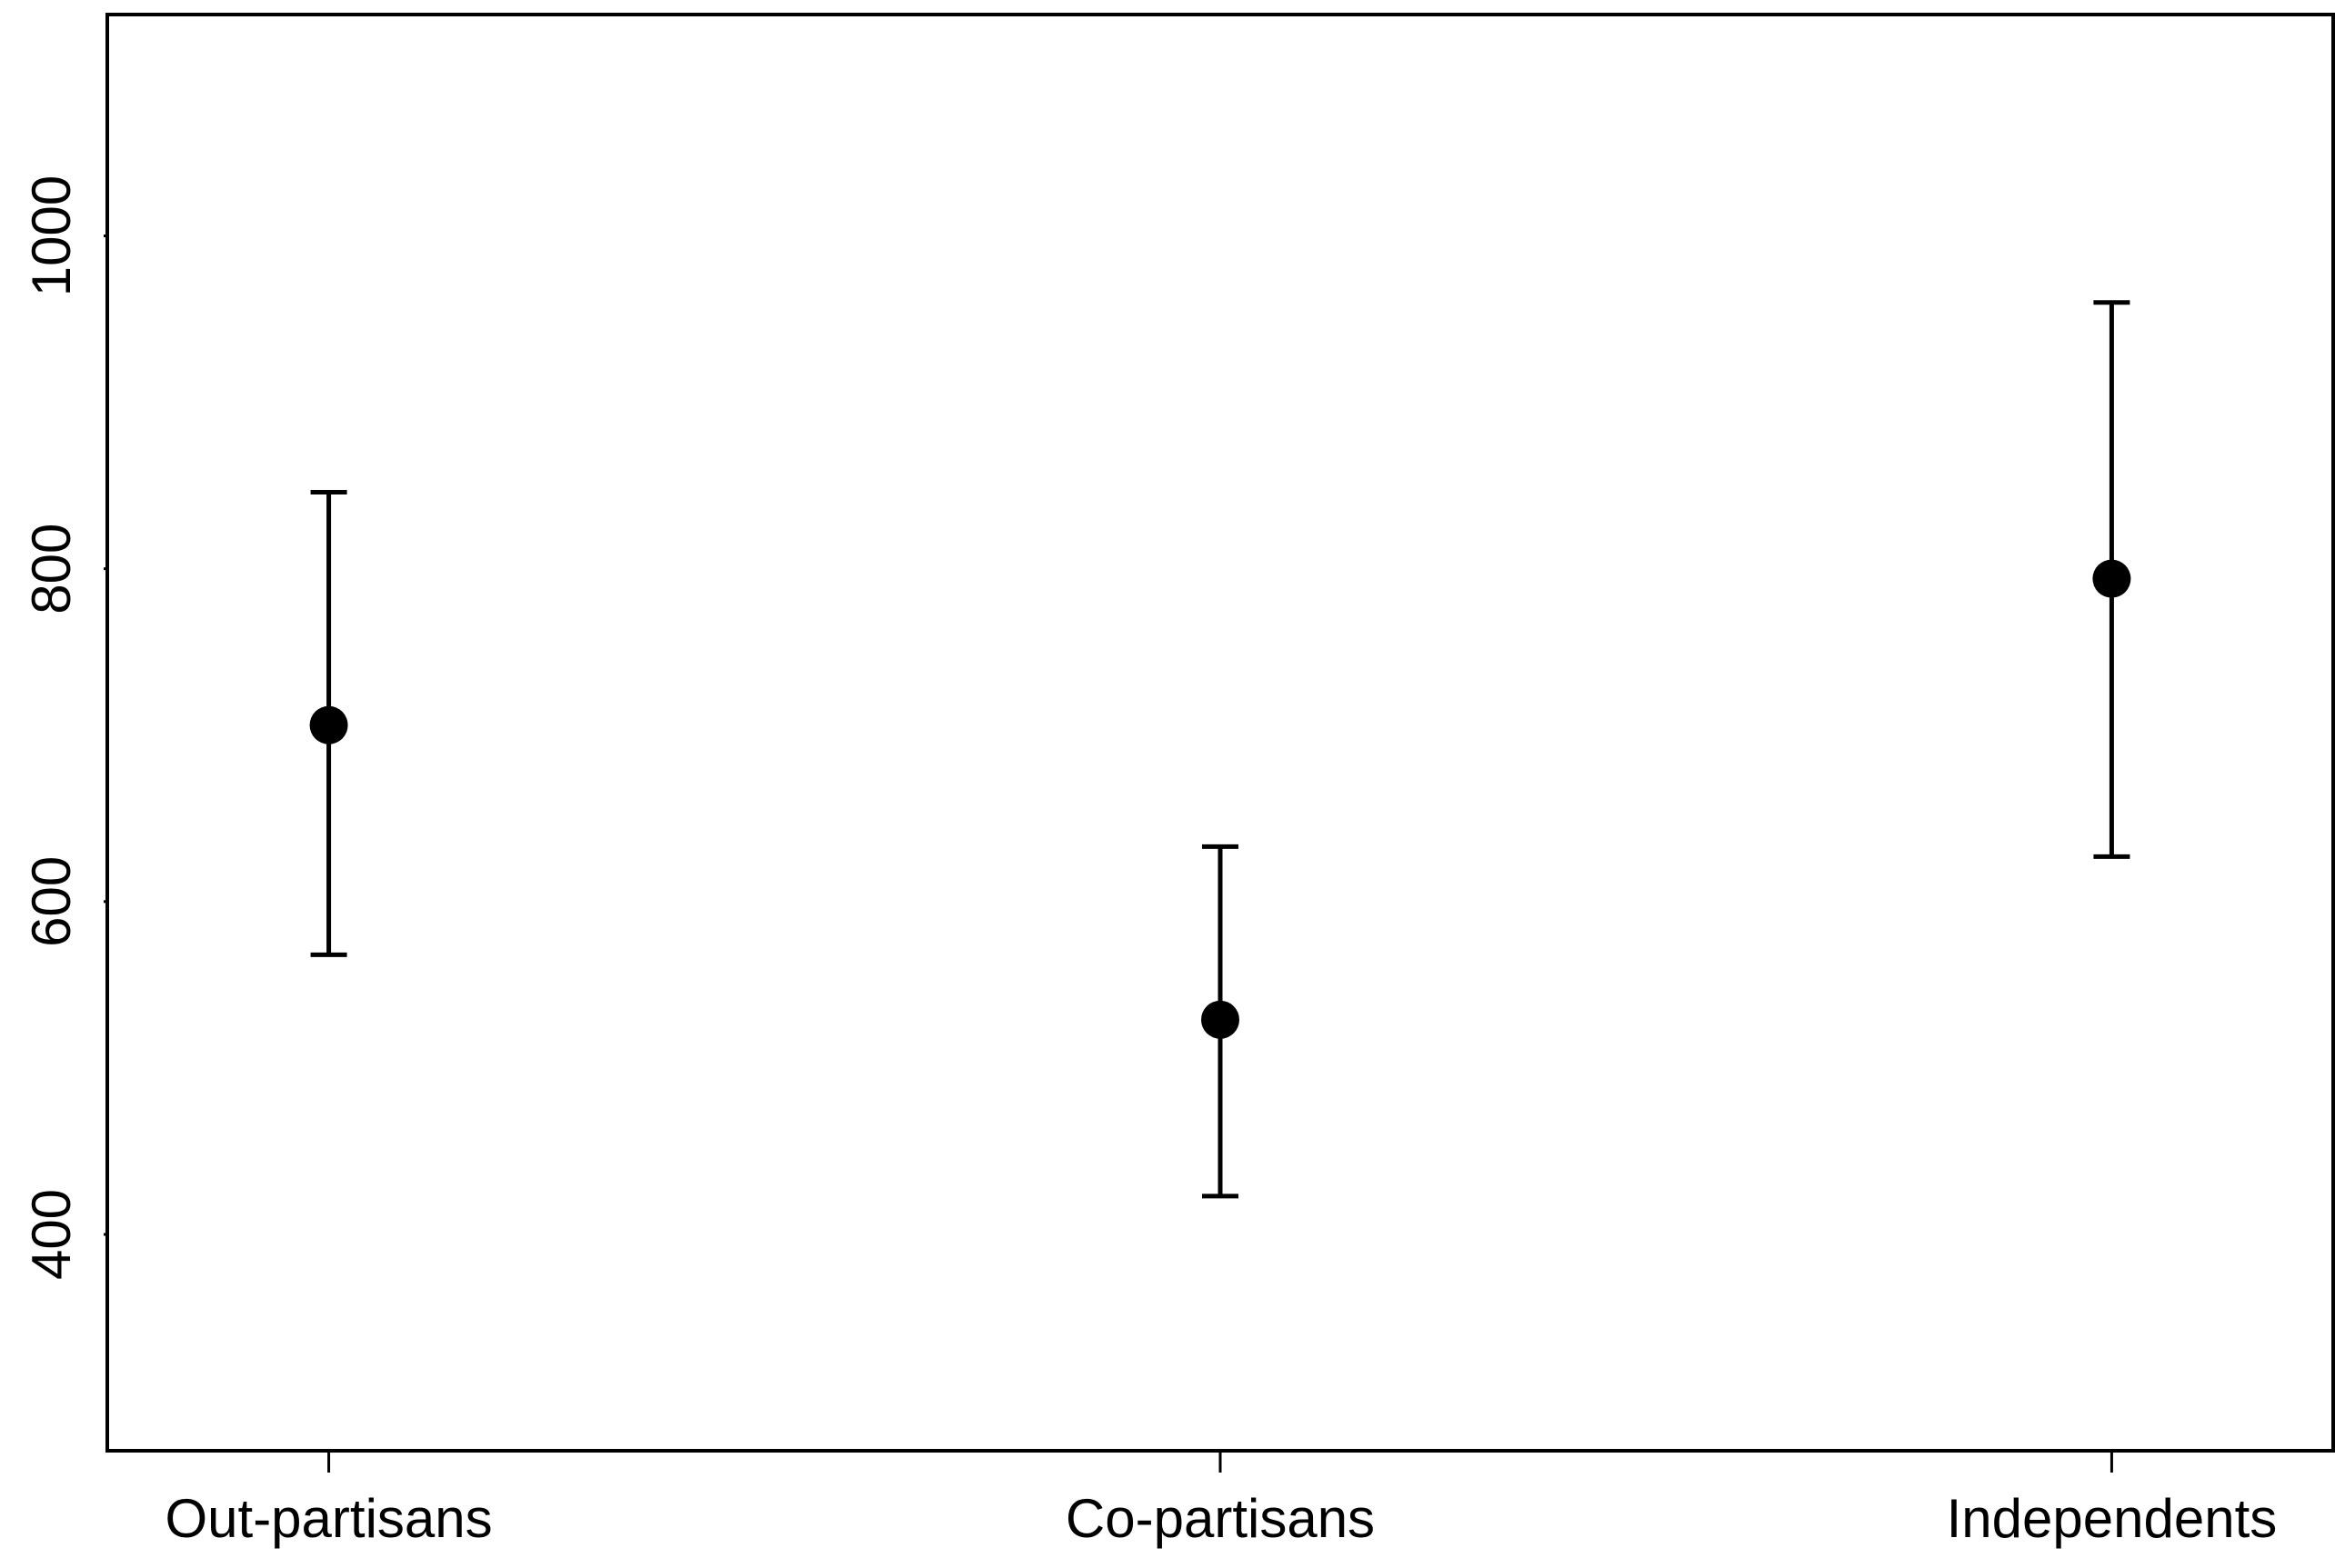 Image resolution: width=2345 pixels, height=1568 pixels. What do you see at coordinates (51, 902) in the screenshot?
I see `y-tick-label: 600` at bounding box center [51, 902].